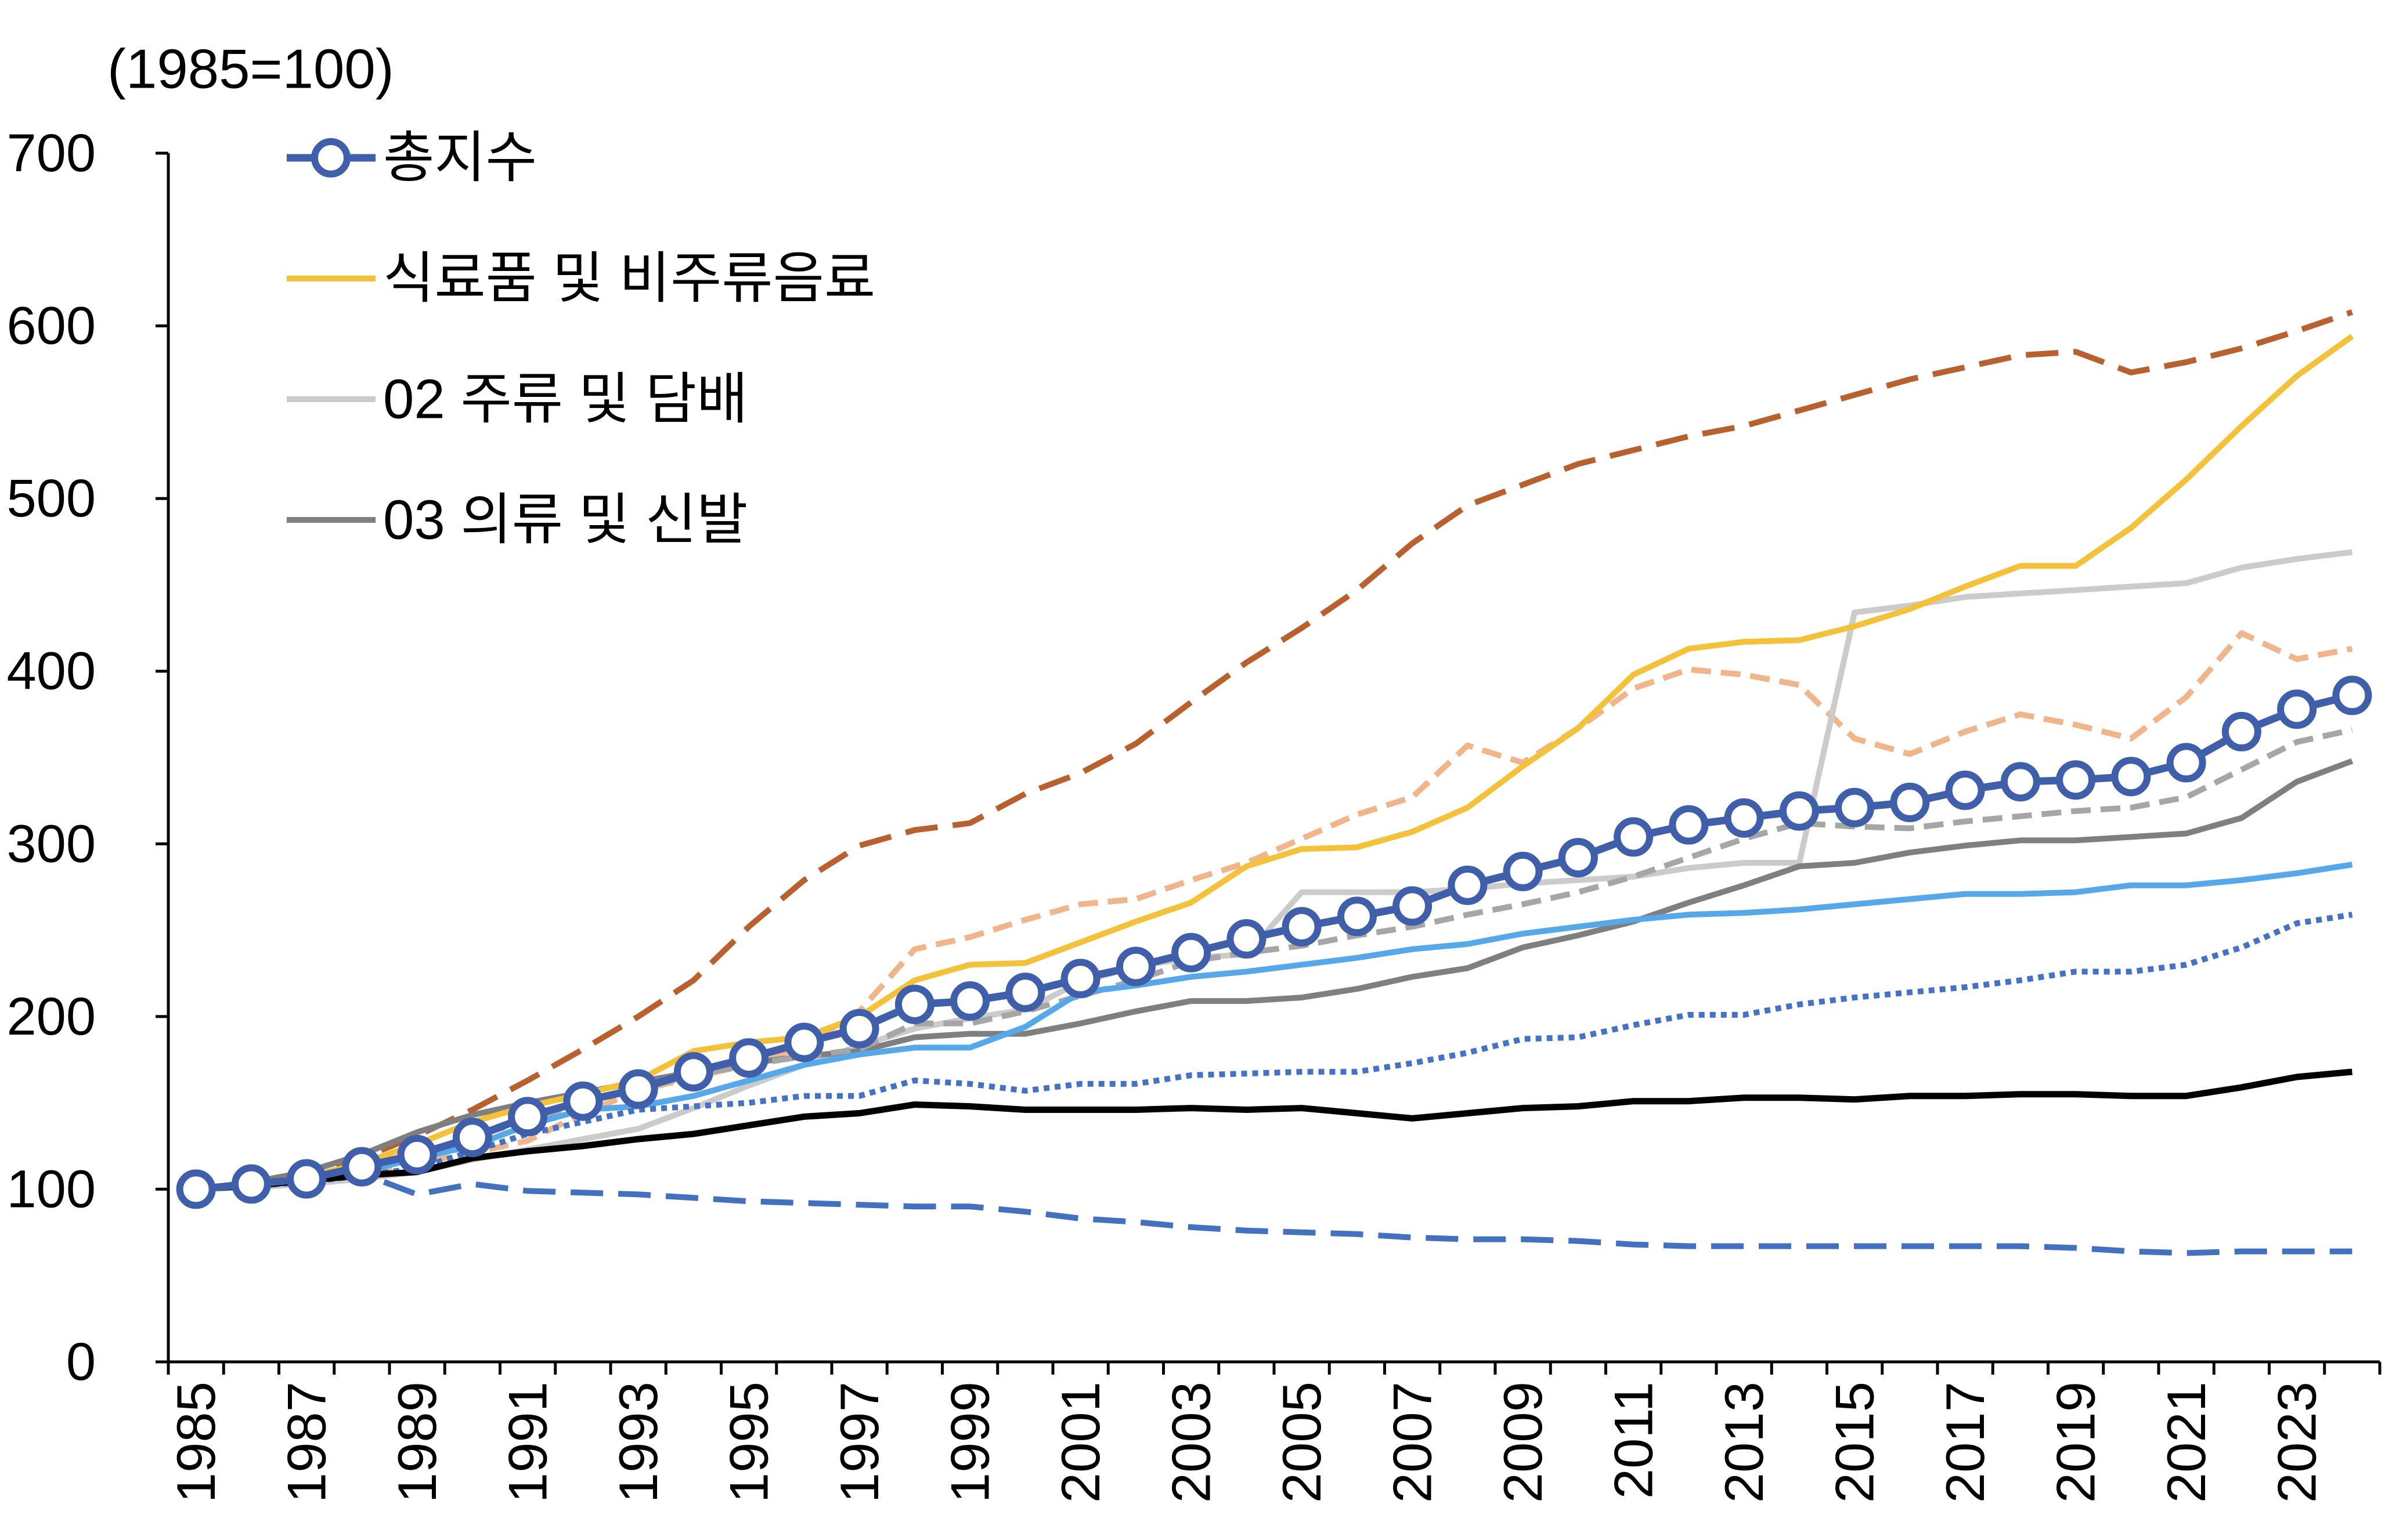 This screenshot has width=2403, height=1540. I want to click on legend-marker, so click(331, 158).